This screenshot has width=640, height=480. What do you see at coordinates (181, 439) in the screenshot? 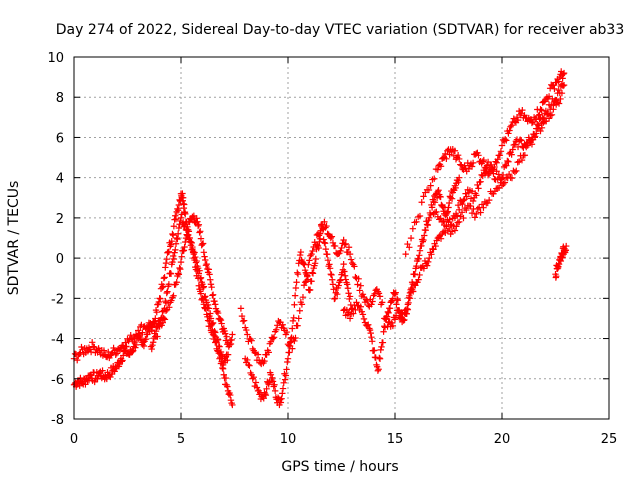
I see `x-tick-label: 5` at bounding box center [181, 439].